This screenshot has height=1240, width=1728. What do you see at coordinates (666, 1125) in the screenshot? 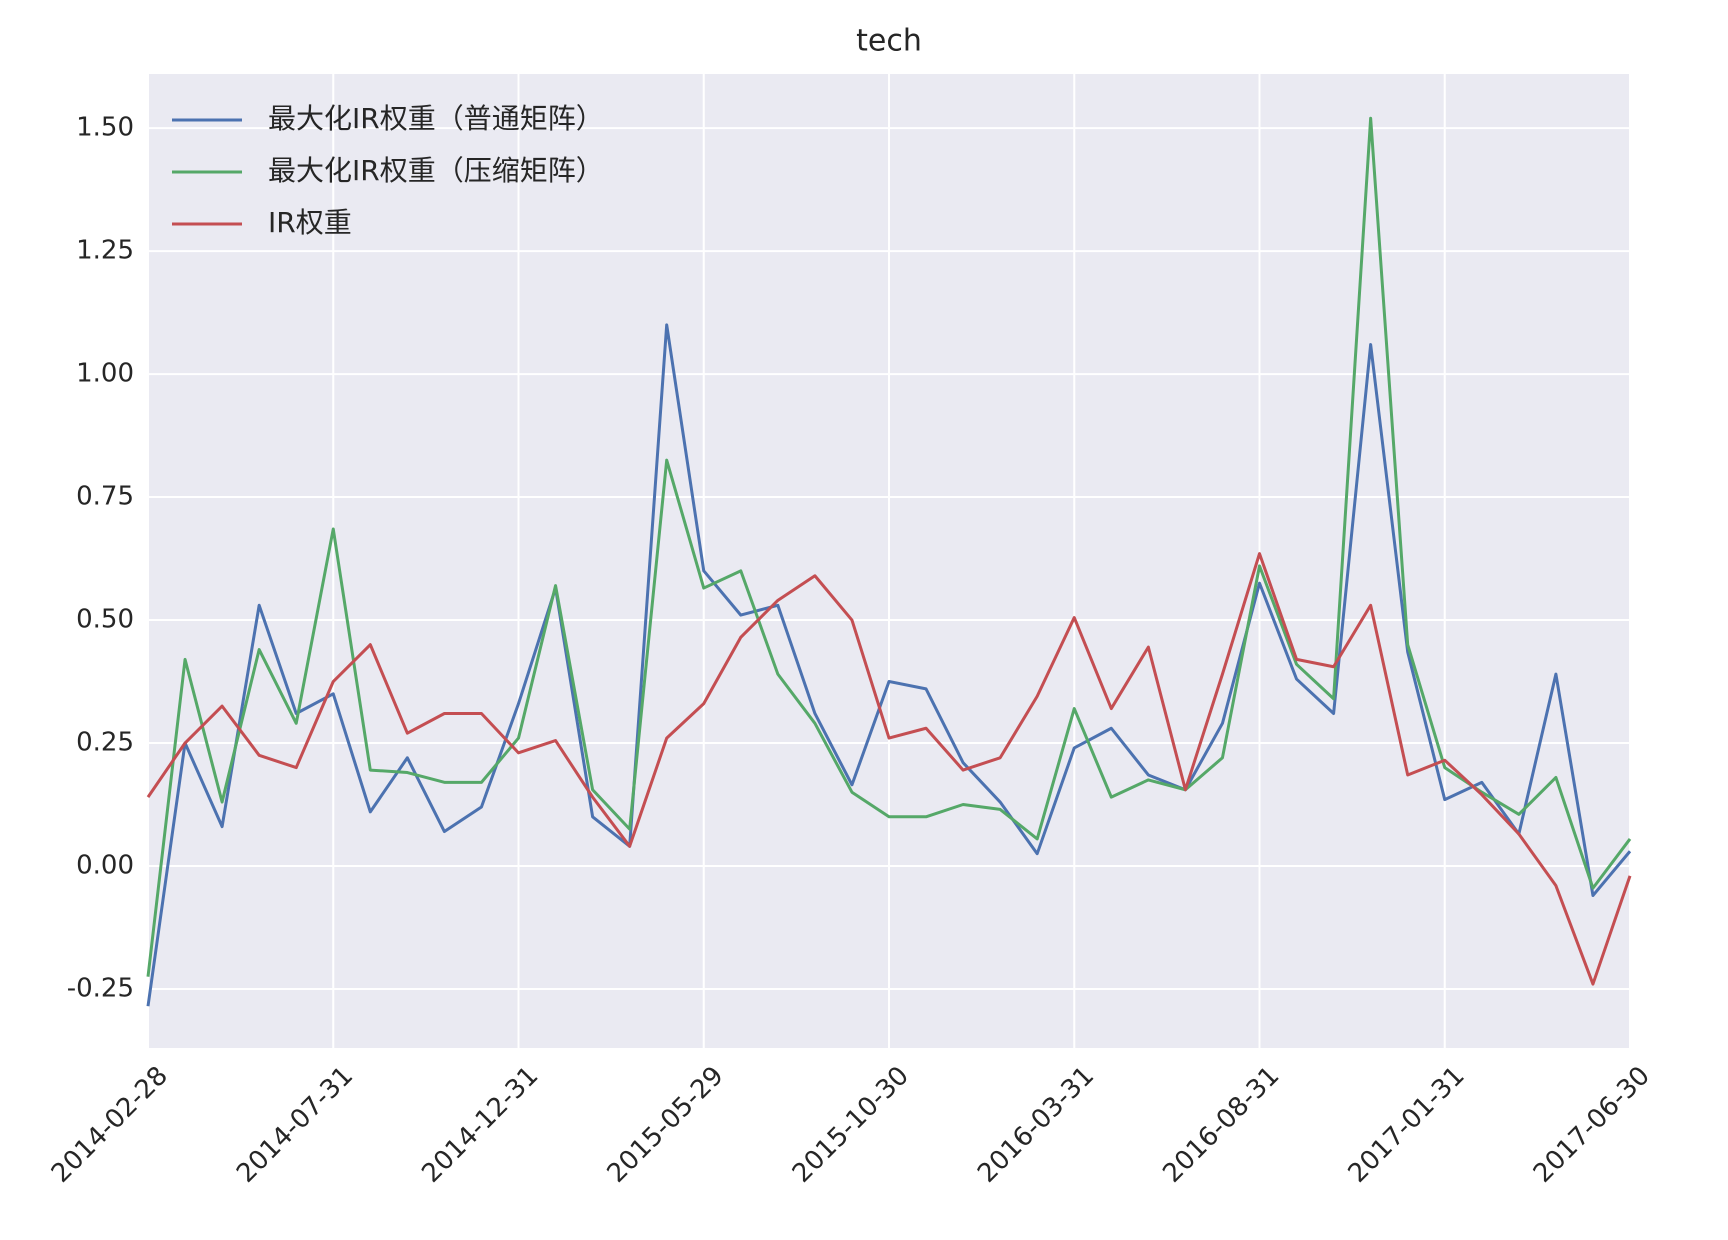
I see `x-tick-label: 2015-05-29` at bounding box center [666, 1125].